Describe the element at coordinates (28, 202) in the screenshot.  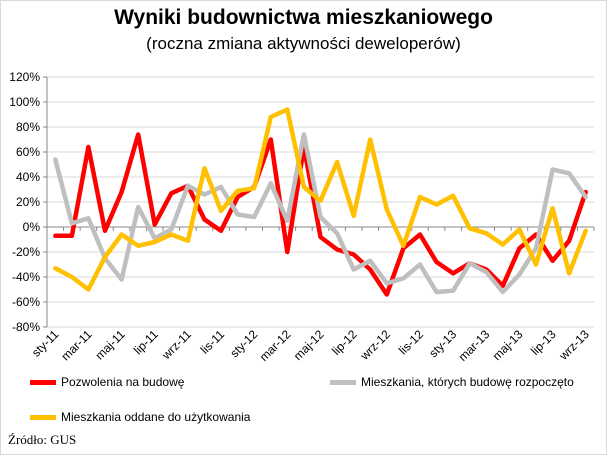
I see `y-tick-label: 20%` at that location.